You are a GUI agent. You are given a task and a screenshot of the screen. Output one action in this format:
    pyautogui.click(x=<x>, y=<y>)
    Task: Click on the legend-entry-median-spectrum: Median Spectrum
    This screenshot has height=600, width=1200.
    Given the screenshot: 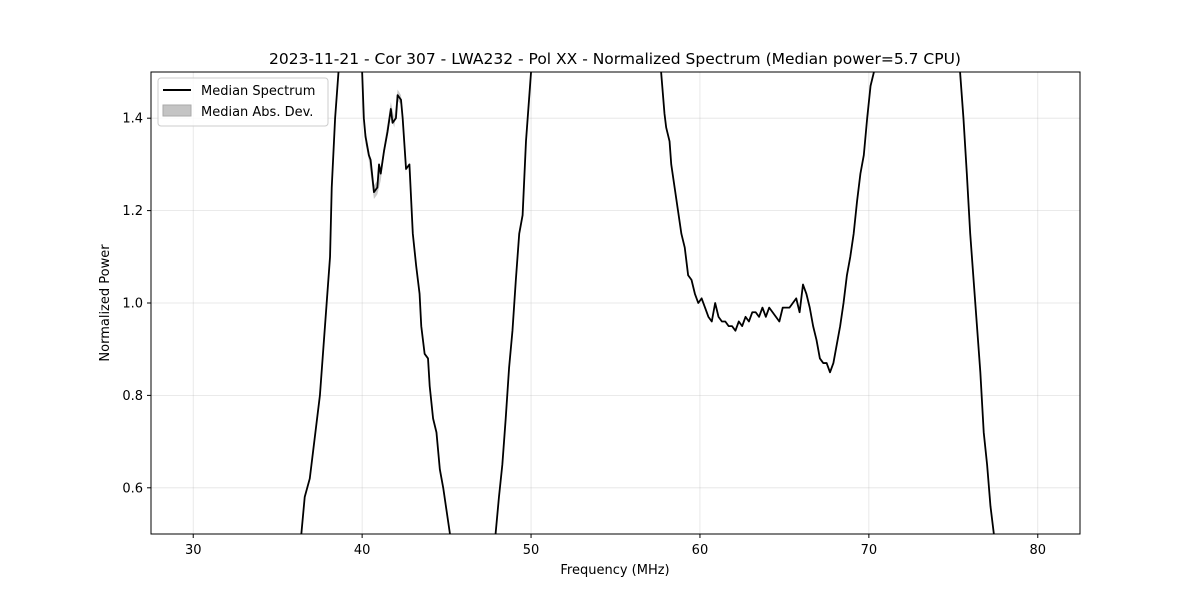 What is the action you would take?
    pyautogui.click(x=258, y=91)
    